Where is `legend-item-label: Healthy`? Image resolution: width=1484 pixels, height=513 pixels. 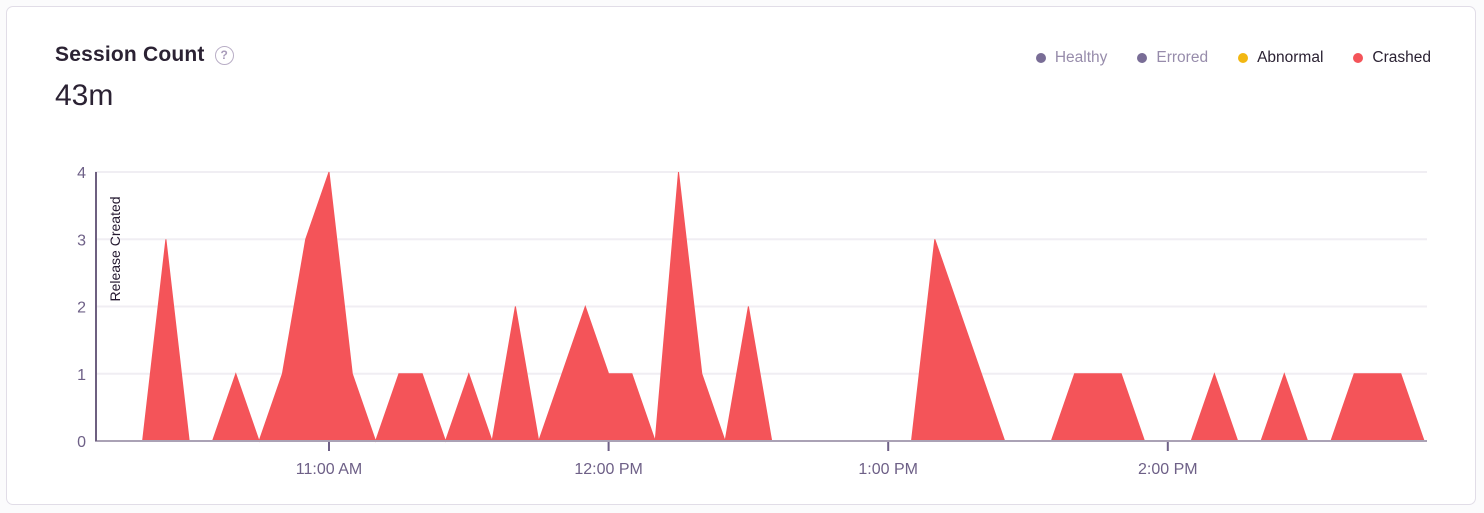
legend-item-label: Healthy is located at coordinates (1081, 57).